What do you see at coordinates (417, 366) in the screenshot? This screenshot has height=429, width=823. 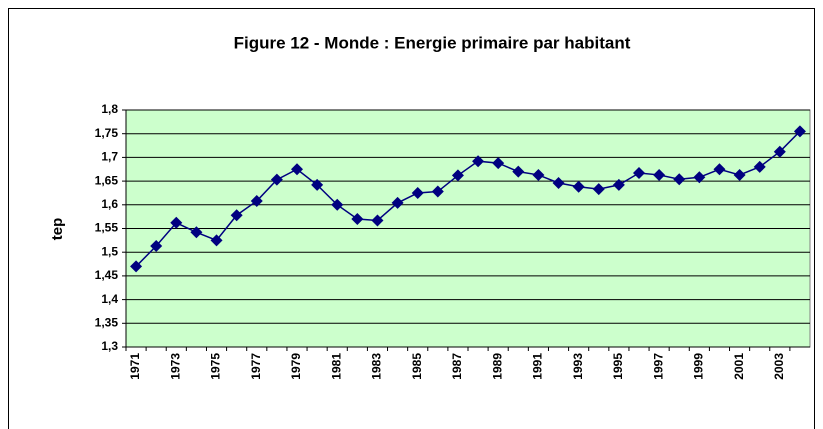 I see `x-tick-label: 1985` at bounding box center [417, 366].